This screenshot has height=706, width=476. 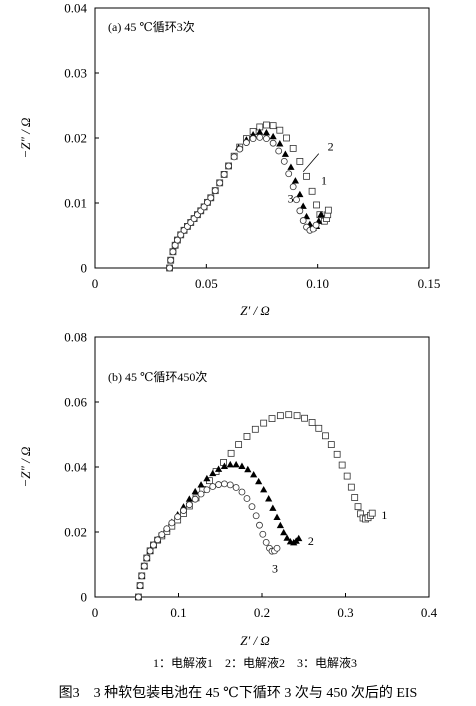 I want to click on curve-label-1: 1, so click(x=384, y=515).